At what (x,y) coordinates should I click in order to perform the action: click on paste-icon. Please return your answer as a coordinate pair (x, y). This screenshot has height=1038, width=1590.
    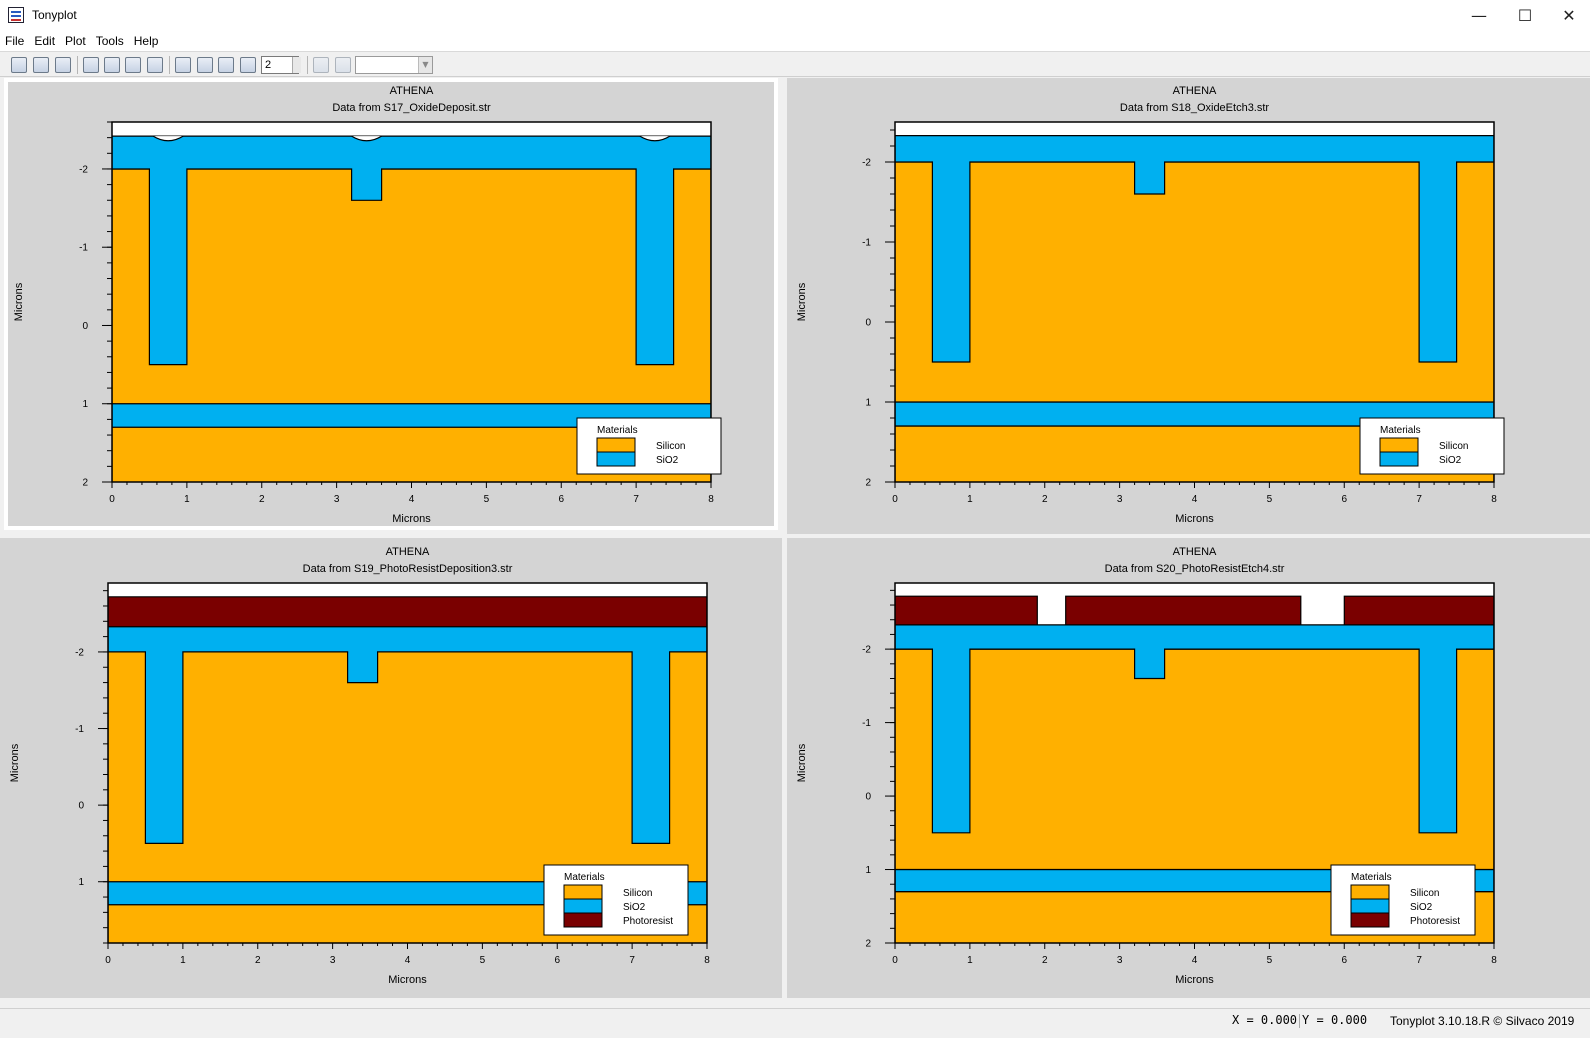
    Looking at the image, I should click on (133, 65).